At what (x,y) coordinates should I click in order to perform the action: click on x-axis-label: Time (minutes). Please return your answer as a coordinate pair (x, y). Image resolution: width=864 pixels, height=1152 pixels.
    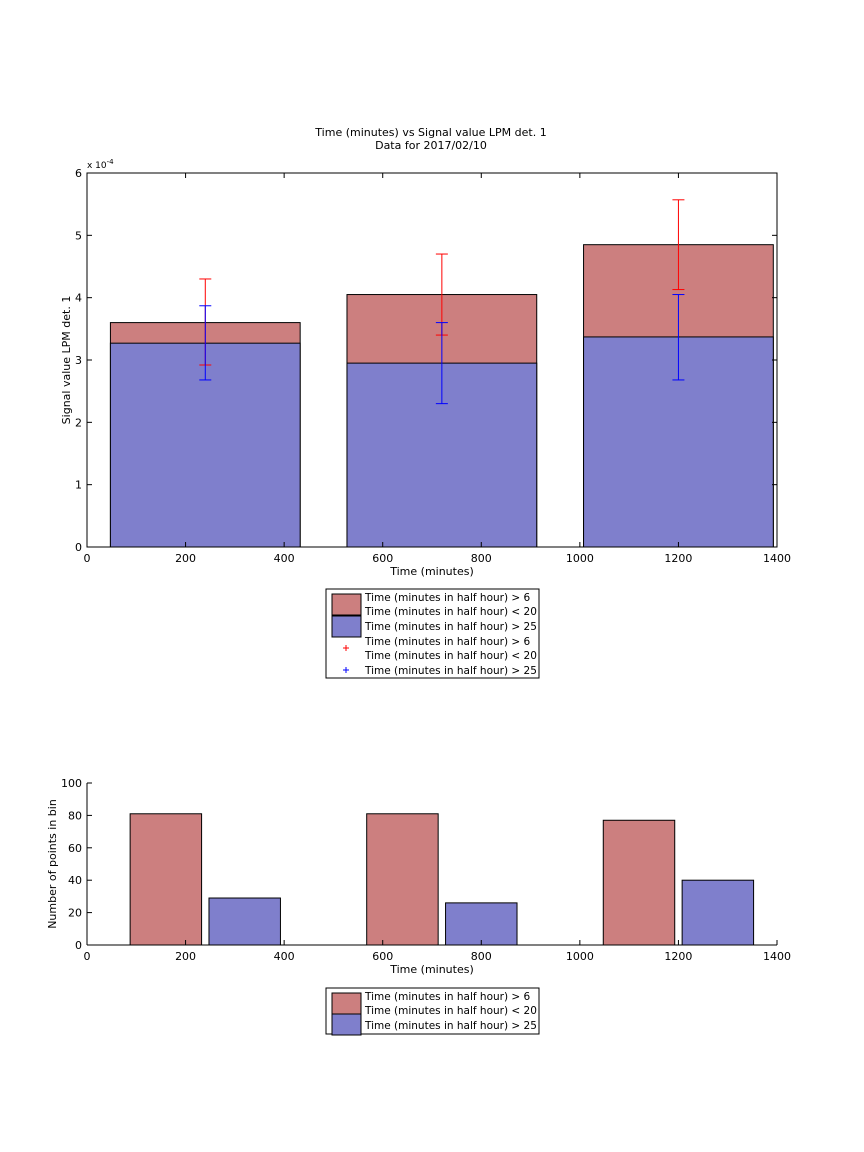
    Looking at the image, I should click on (431, 571).